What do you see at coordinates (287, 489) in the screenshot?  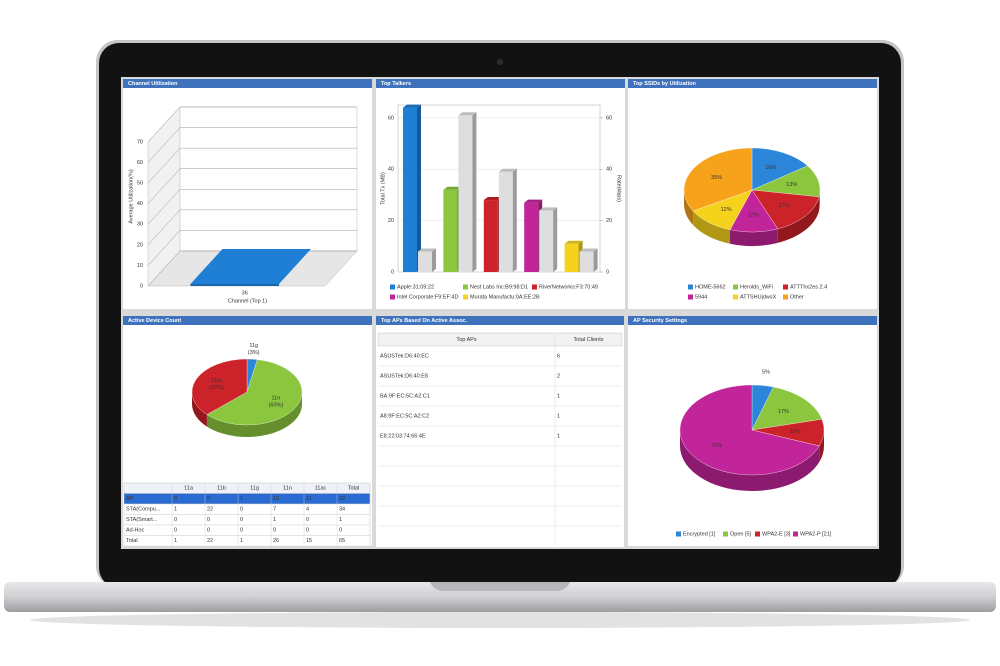 I see `column-header: 11n` at bounding box center [287, 489].